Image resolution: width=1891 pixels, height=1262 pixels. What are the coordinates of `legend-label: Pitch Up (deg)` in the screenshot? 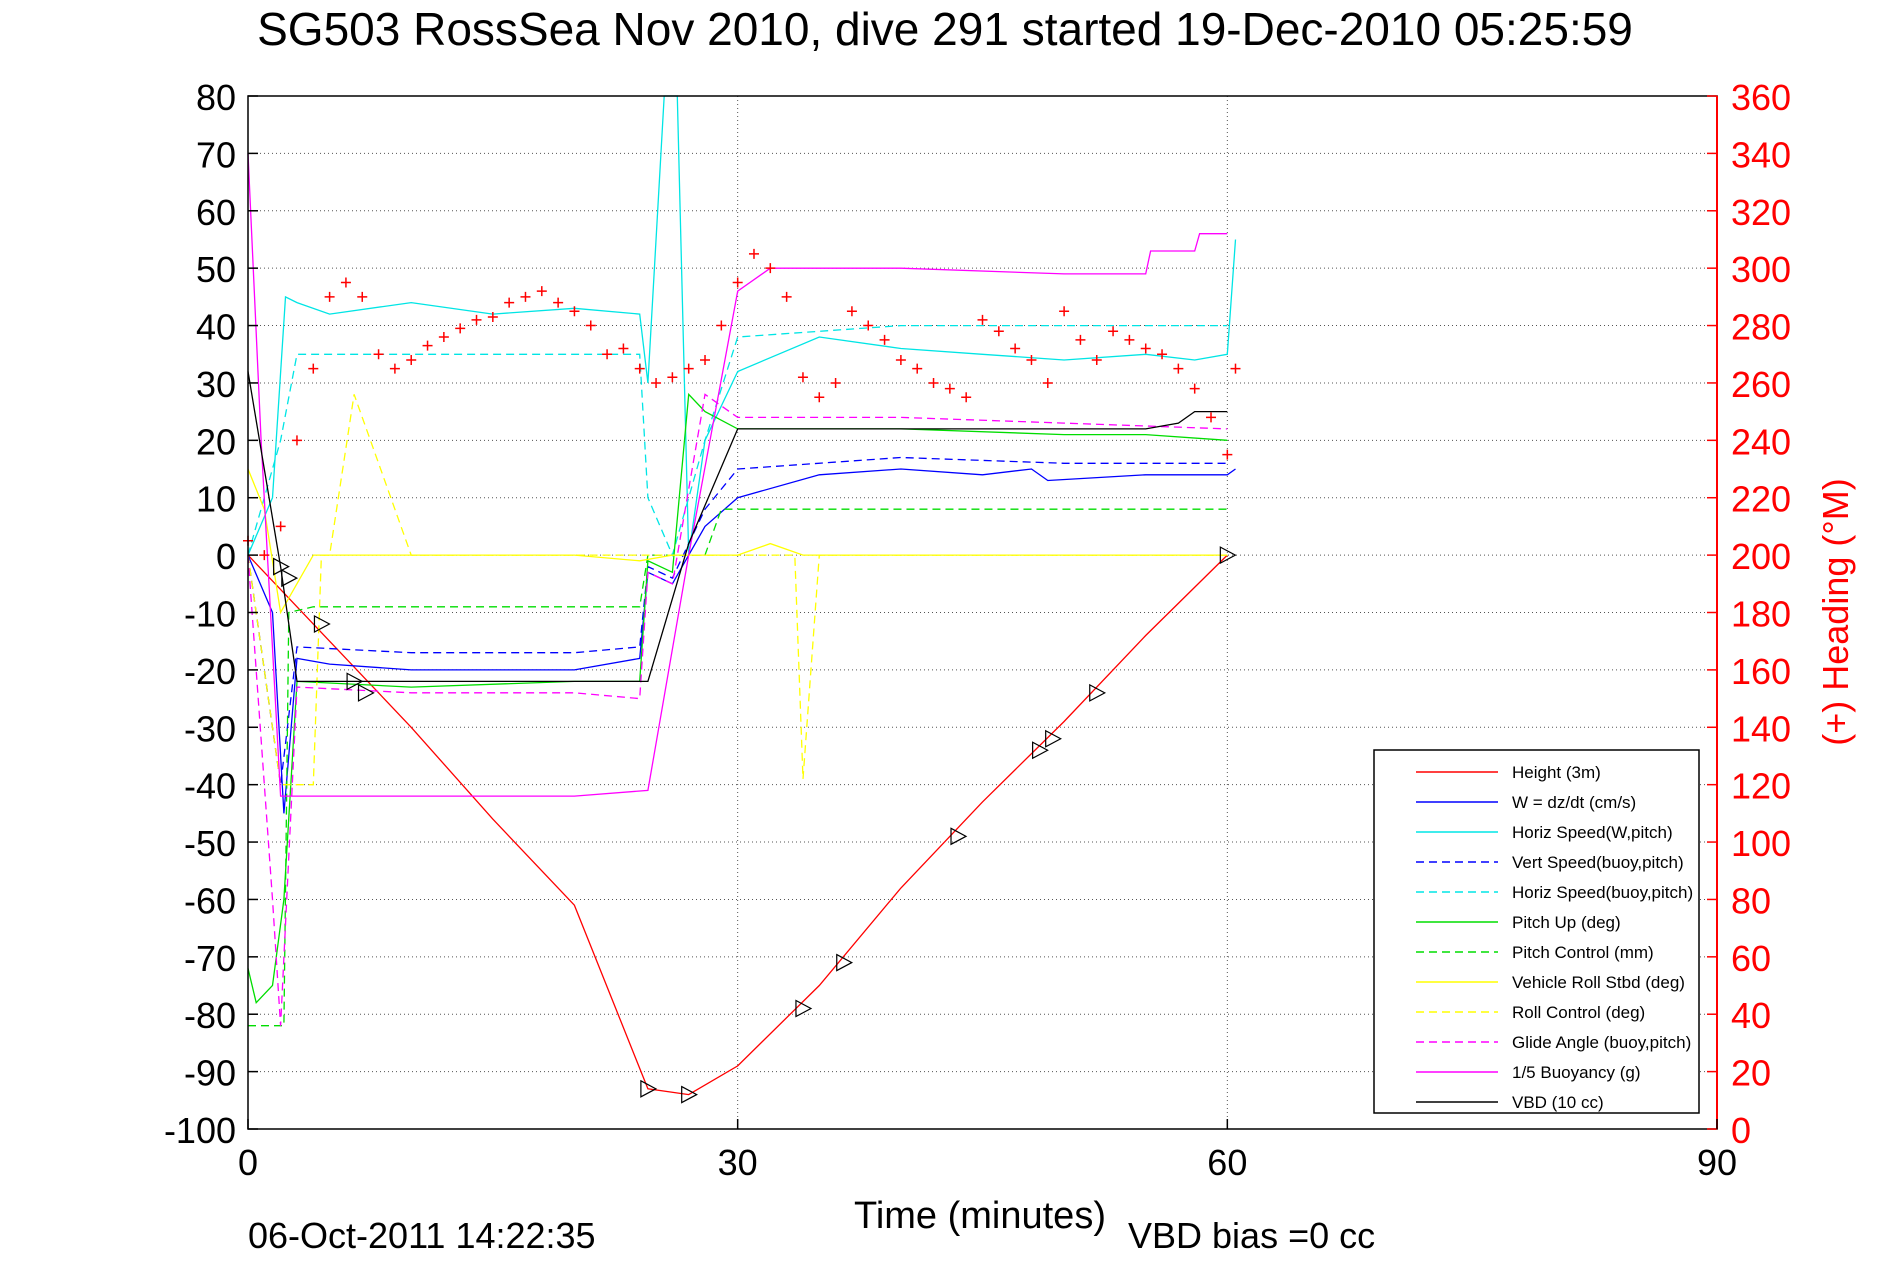 It's located at (1566, 922).